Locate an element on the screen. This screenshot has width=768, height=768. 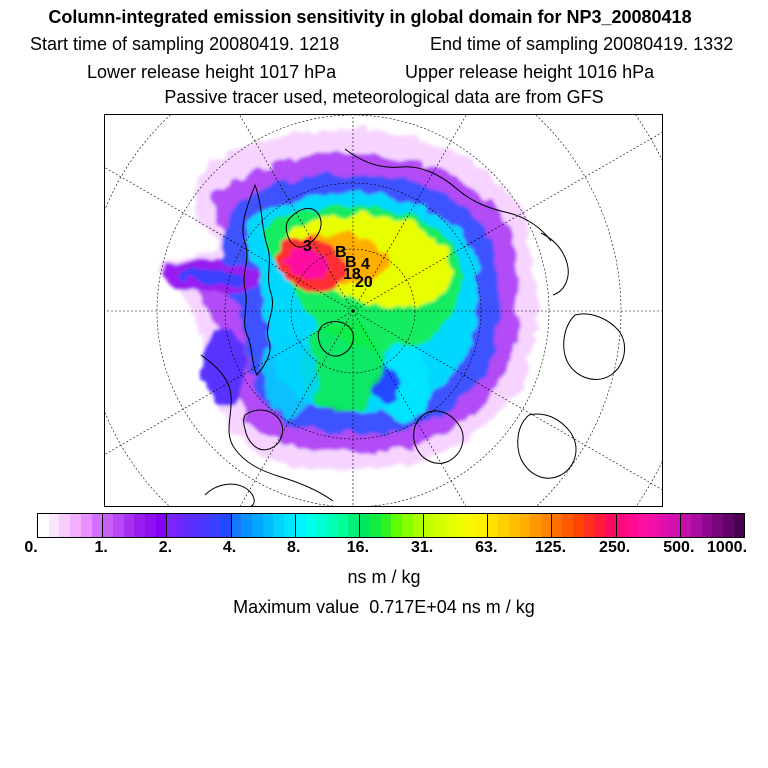
coastline-siberia is located at coordinates (448, 195).